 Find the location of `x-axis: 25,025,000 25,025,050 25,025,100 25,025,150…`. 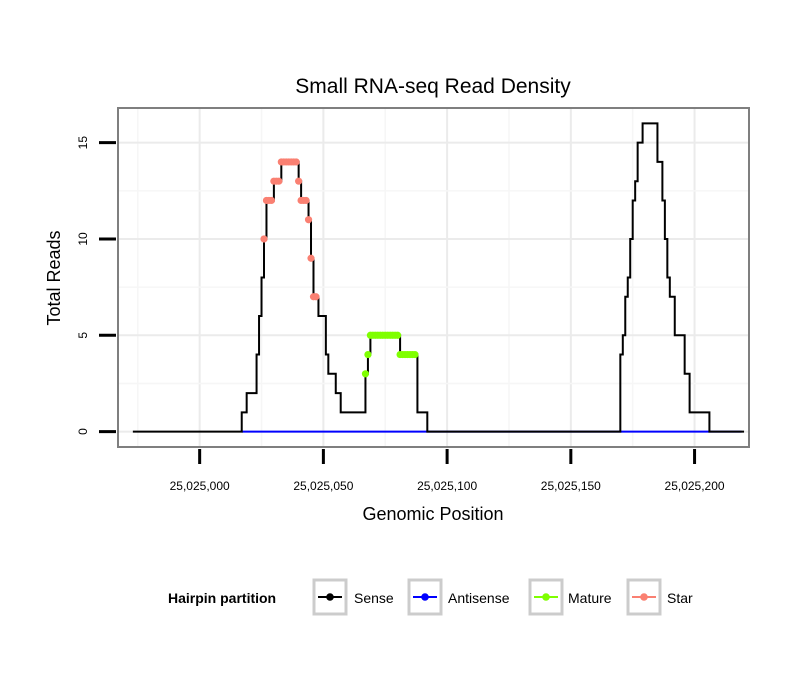

x-axis: 25,025,000 25,025,050 25,025,100 25,025,150… is located at coordinates (447, 471).